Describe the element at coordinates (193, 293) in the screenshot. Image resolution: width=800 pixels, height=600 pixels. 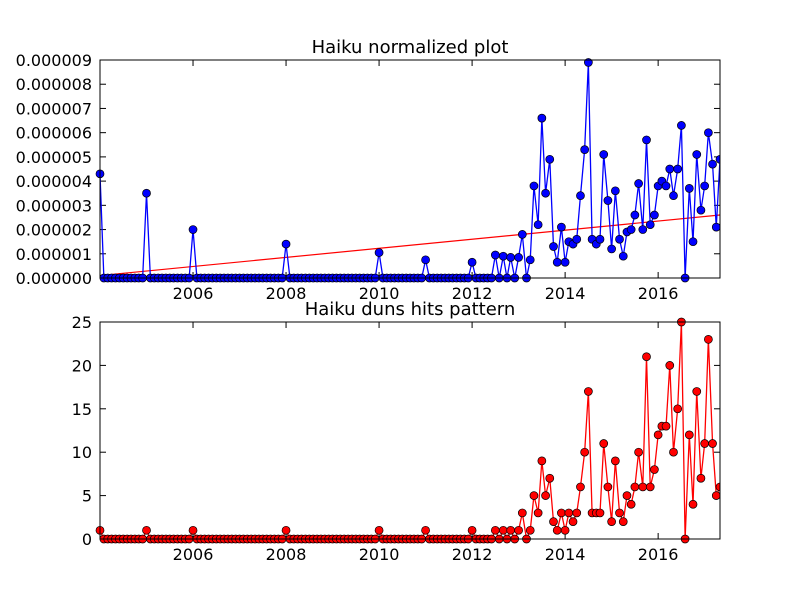
I see `normalized-x-tick-label: 2006` at that location.